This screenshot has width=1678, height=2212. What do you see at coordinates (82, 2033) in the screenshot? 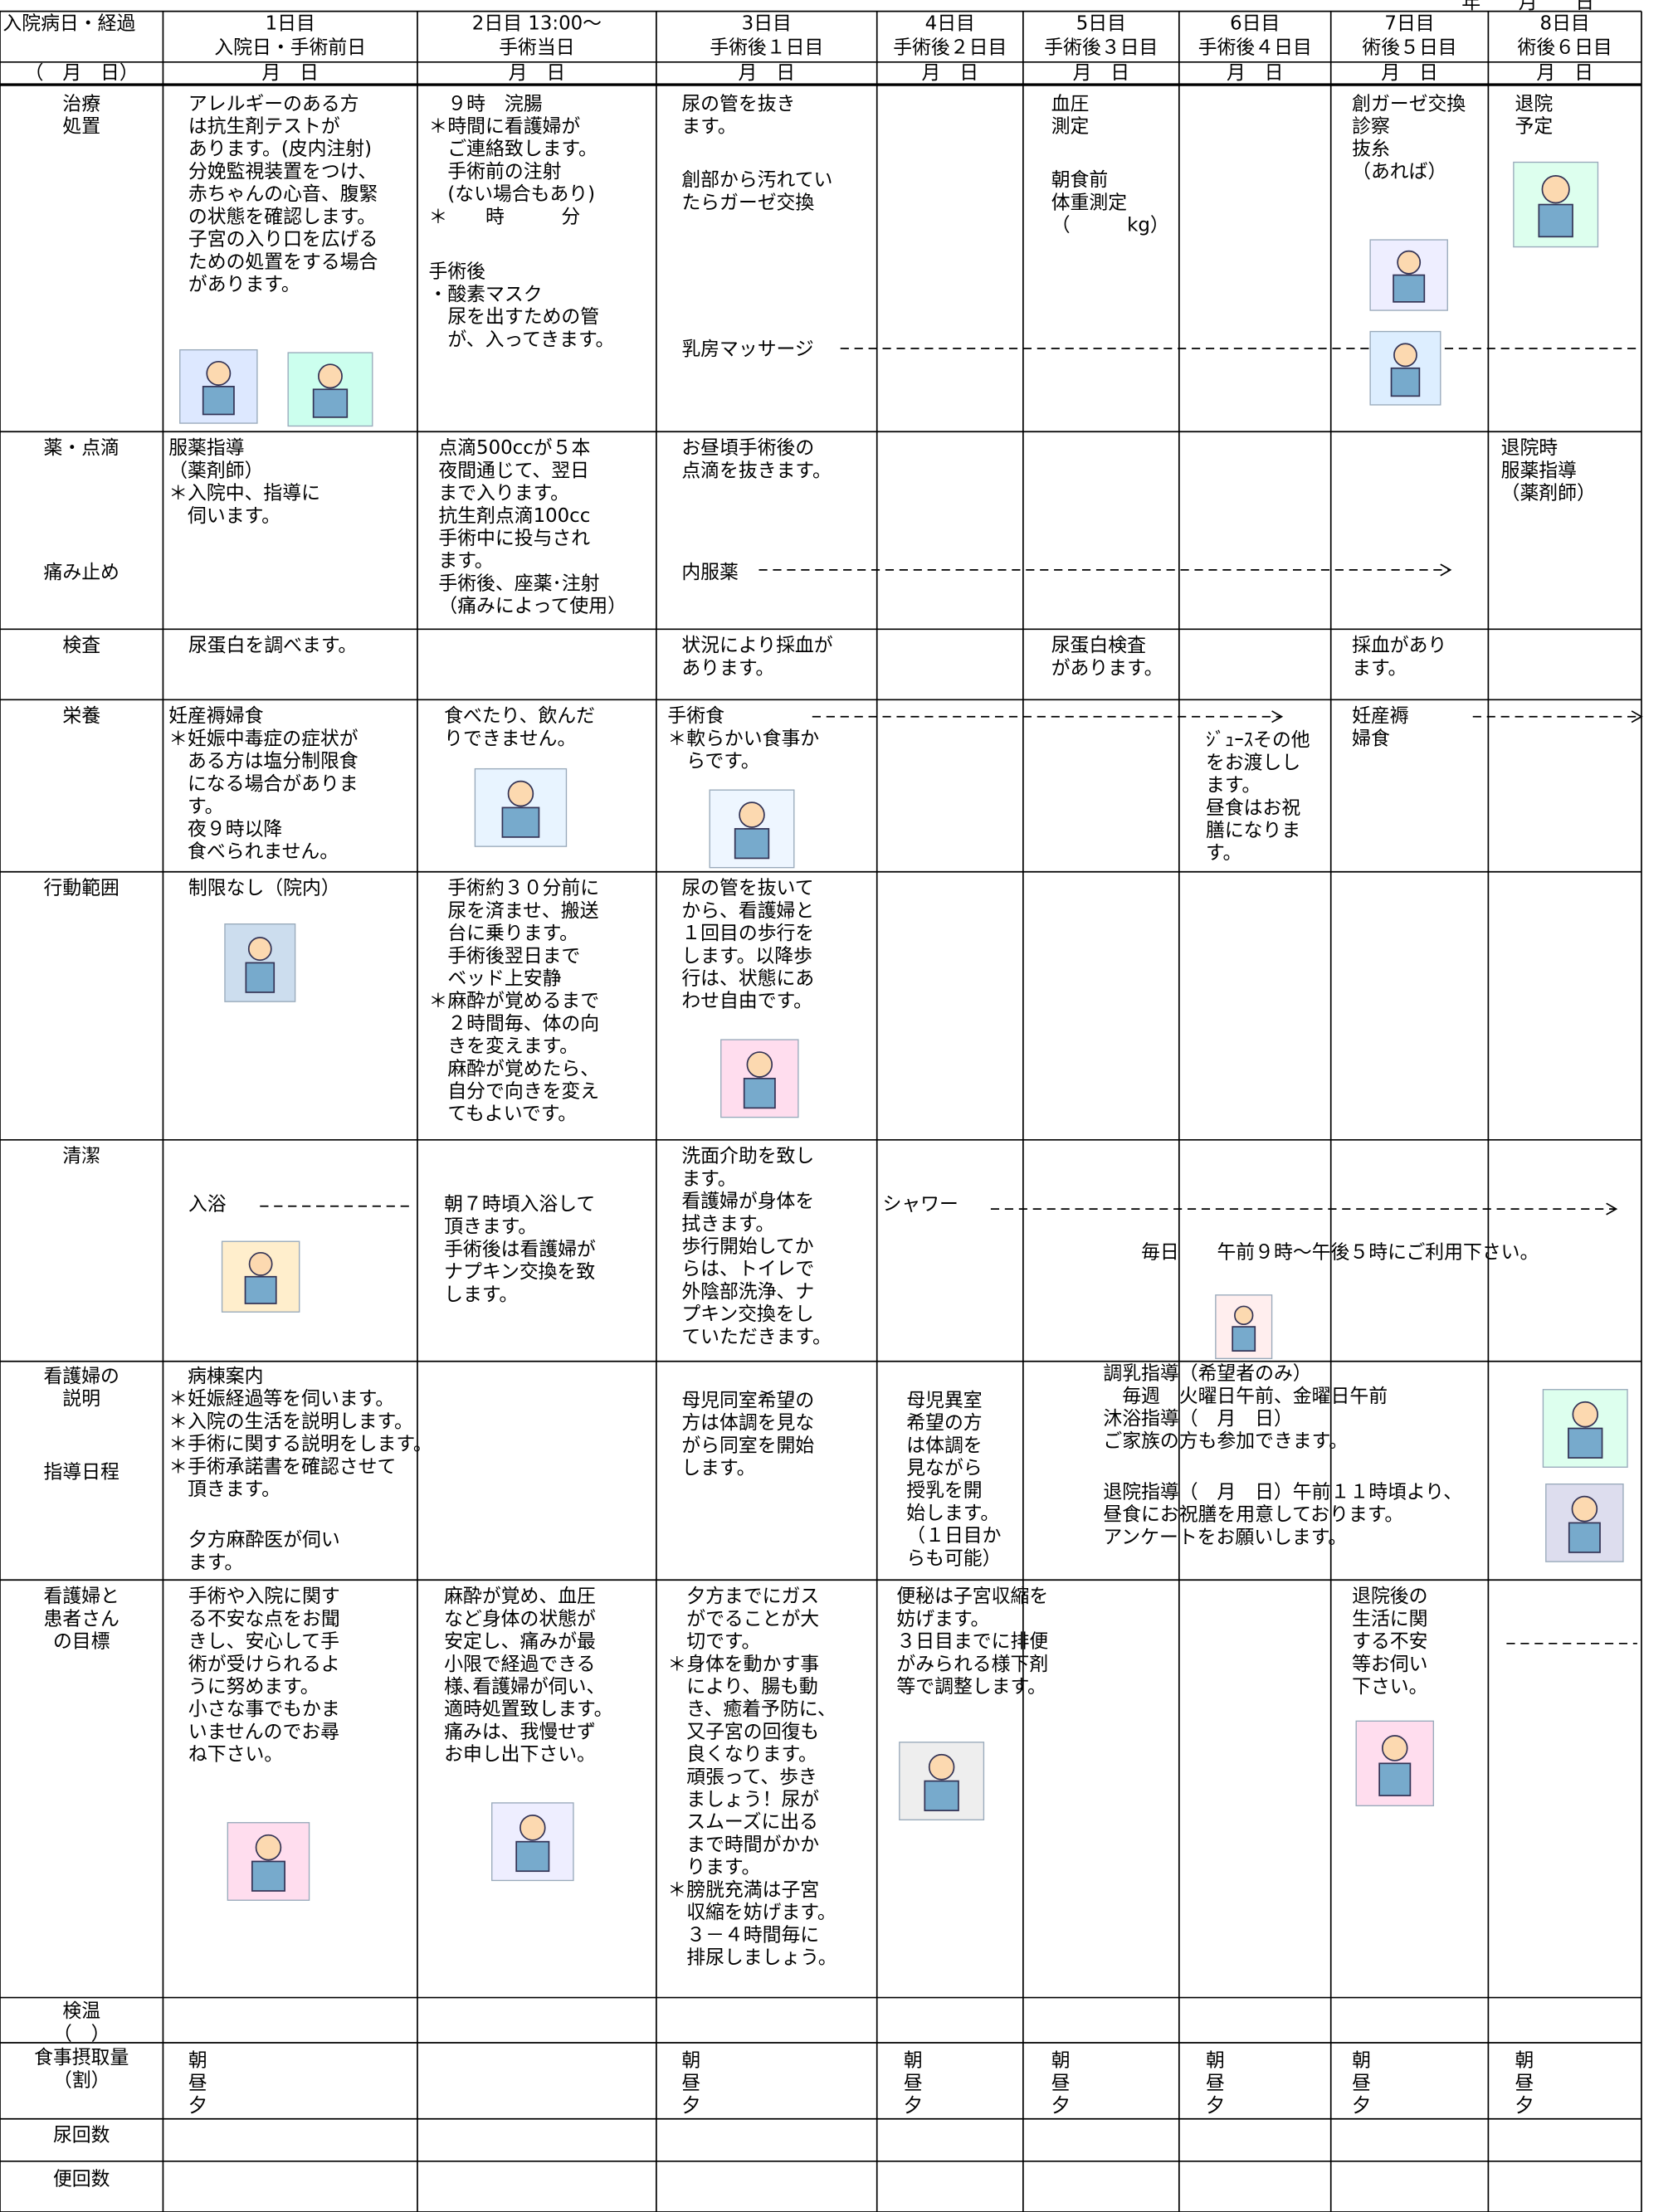
I see `row-label: （ ）` at bounding box center [82, 2033].